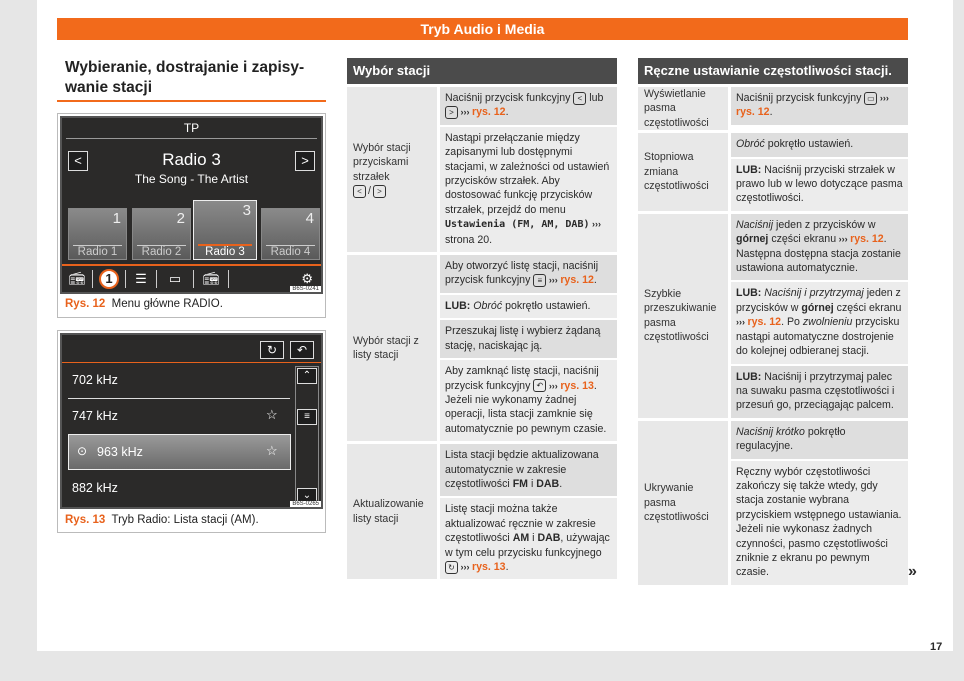 This screenshot has height=681, width=964. What do you see at coordinates (179, 452) in the screenshot?
I see `list-item-playing: ⊙ 963 kHz ☆` at bounding box center [179, 452].